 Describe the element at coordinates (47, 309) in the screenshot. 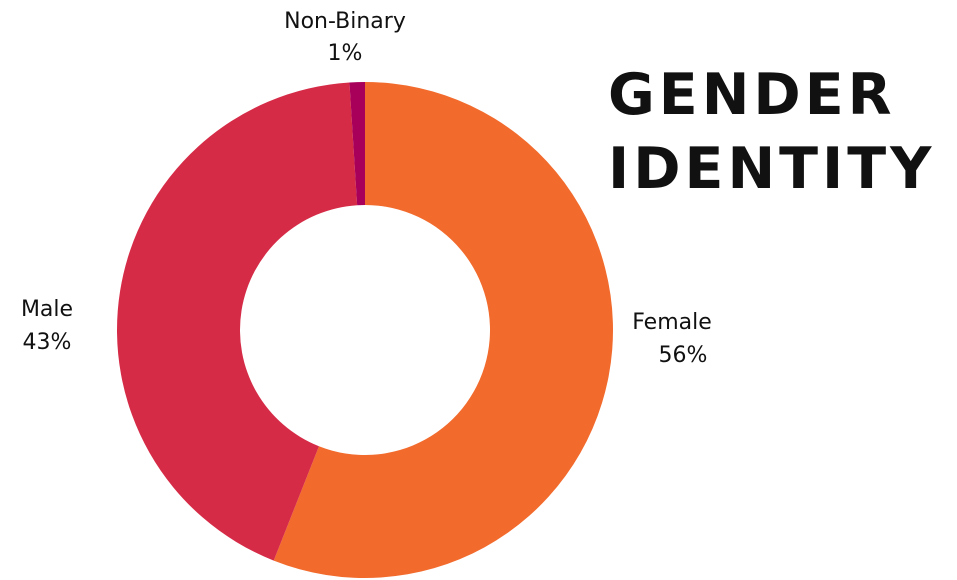

I see `slice-label: Male` at that location.